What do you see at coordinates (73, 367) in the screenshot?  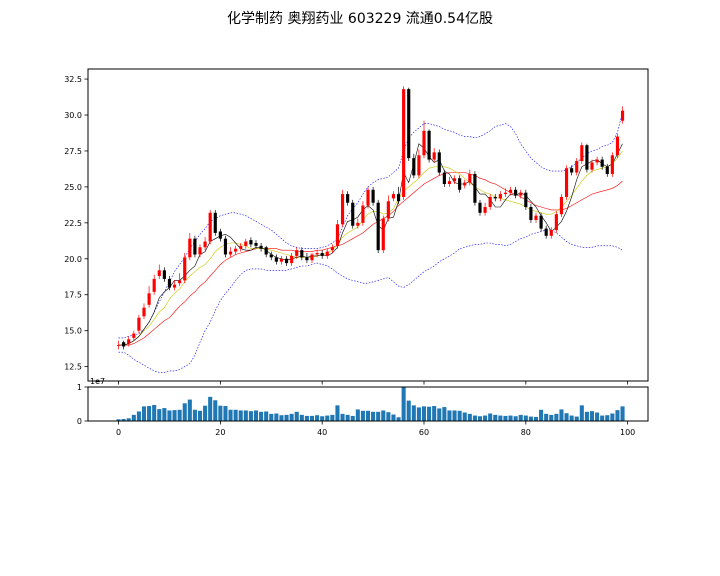 I see `price-tick-label: 12.5` at bounding box center [73, 367].